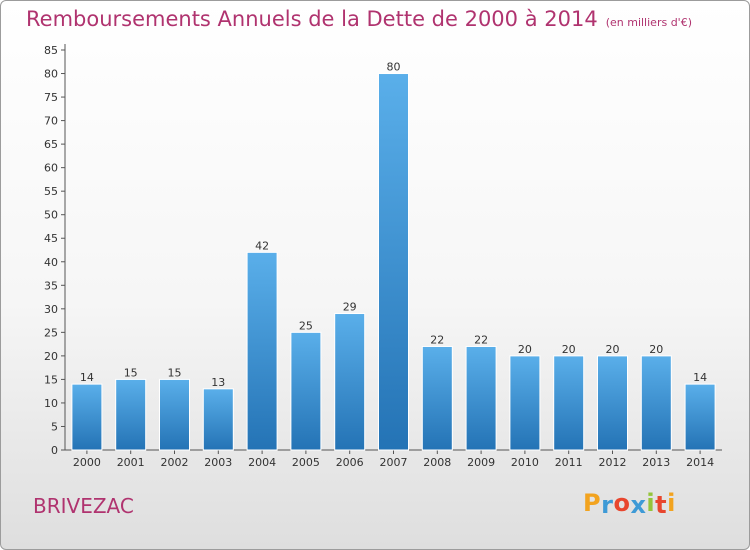 Image resolution: width=750 pixels, height=550 pixels. What do you see at coordinates (87, 462) in the screenshot?
I see `x-tick-label: 2000` at bounding box center [87, 462].